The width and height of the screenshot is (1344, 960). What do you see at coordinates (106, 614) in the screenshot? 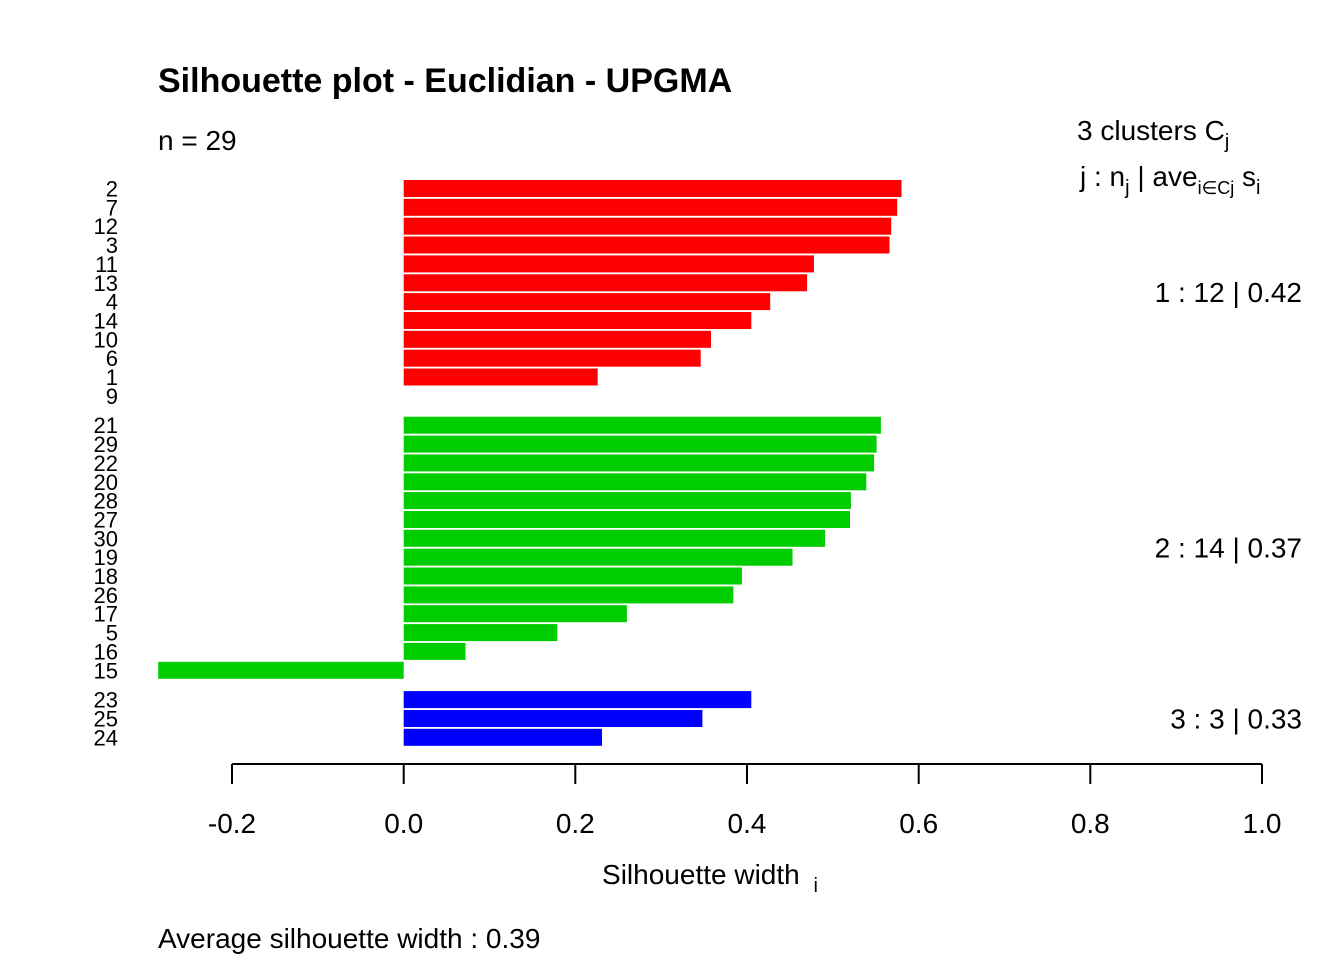
I see `y-label-17: 17` at bounding box center [106, 614].